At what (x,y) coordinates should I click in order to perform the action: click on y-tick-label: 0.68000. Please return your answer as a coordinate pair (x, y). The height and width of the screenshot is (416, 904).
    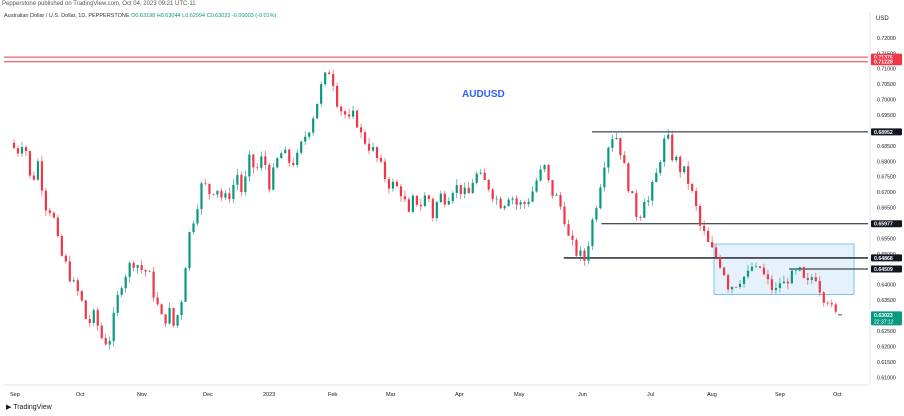
    Looking at the image, I should click on (886, 162).